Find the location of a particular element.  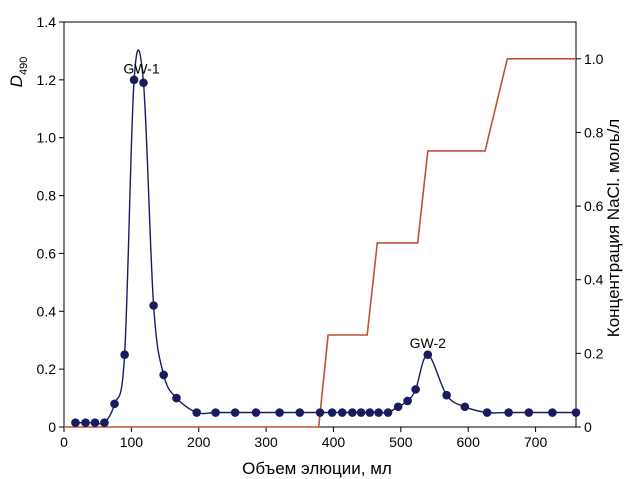

y2-tick-label: 1.0 is located at coordinates (594, 59).